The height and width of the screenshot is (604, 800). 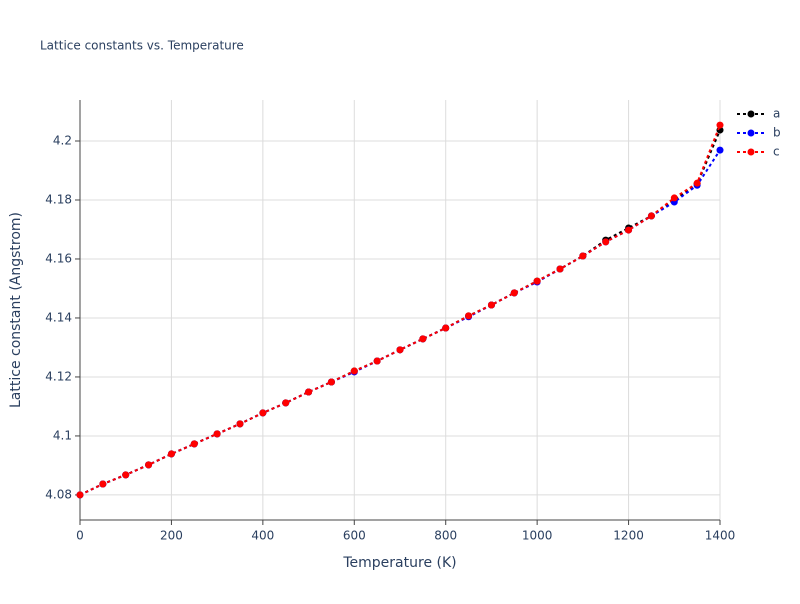 I want to click on x-tick-label: 800, so click(x=445, y=536).